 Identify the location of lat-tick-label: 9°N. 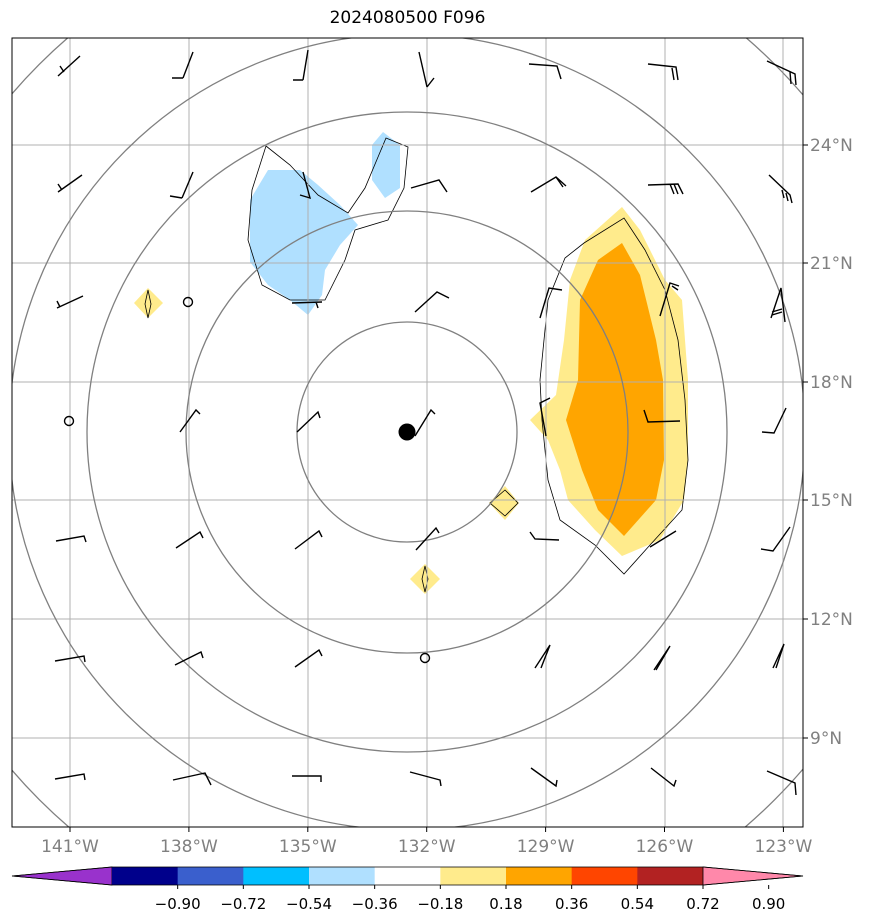
(826, 739).